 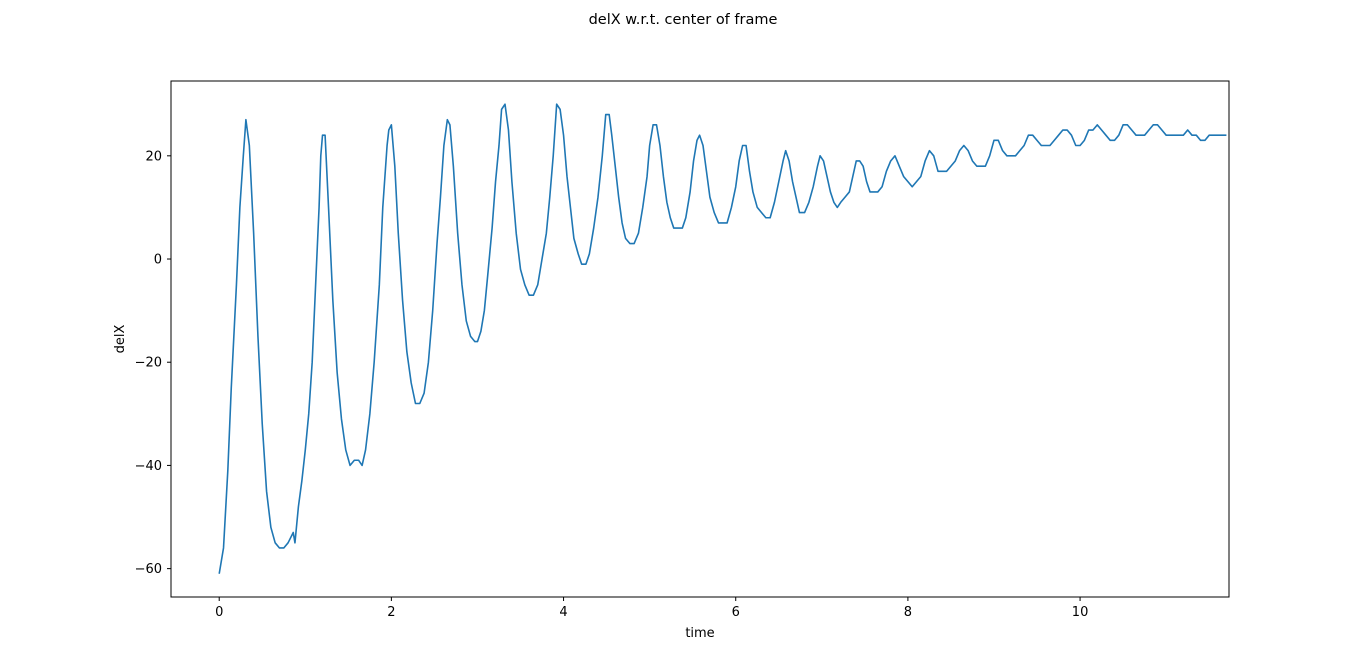 I want to click on chart-title: delX w.r.t. center of frame, so click(x=683, y=20).